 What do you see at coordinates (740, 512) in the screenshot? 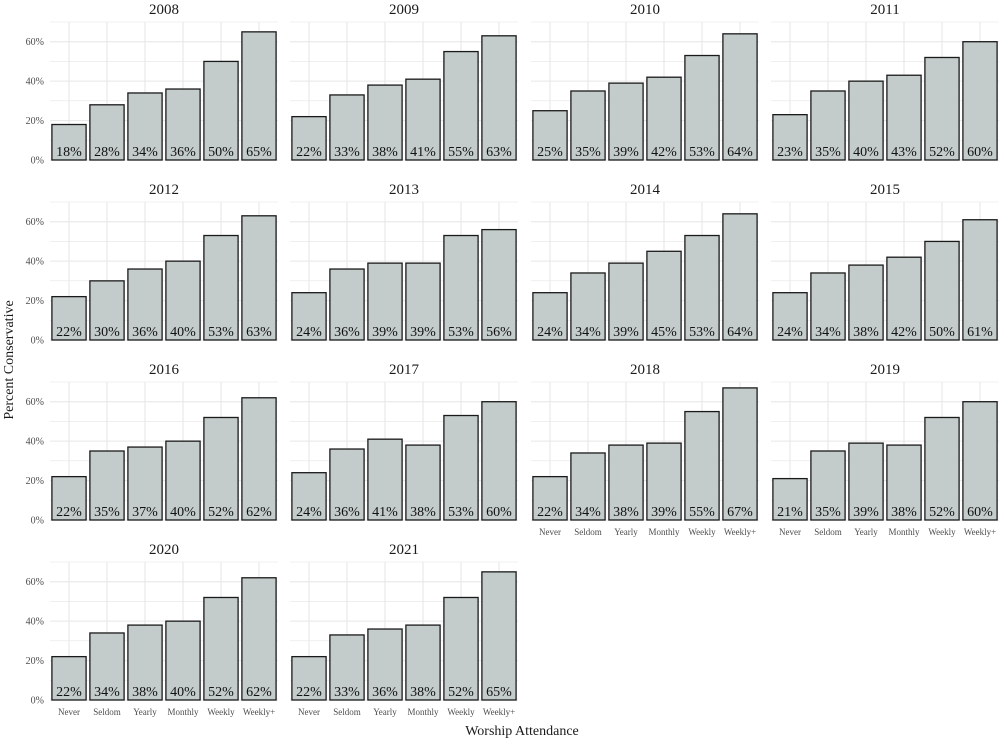
I see `bar-value-label: 67%` at bounding box center [740, 512].